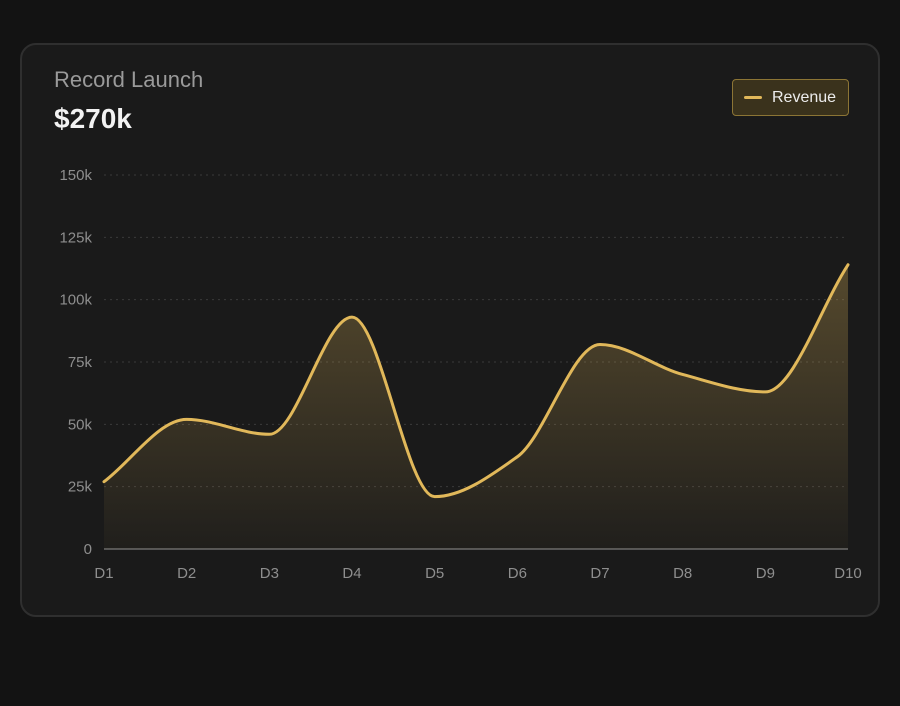 This screenshot has width=900, height=706. I want to click on card-title: Record Launch, so click(129, 79).